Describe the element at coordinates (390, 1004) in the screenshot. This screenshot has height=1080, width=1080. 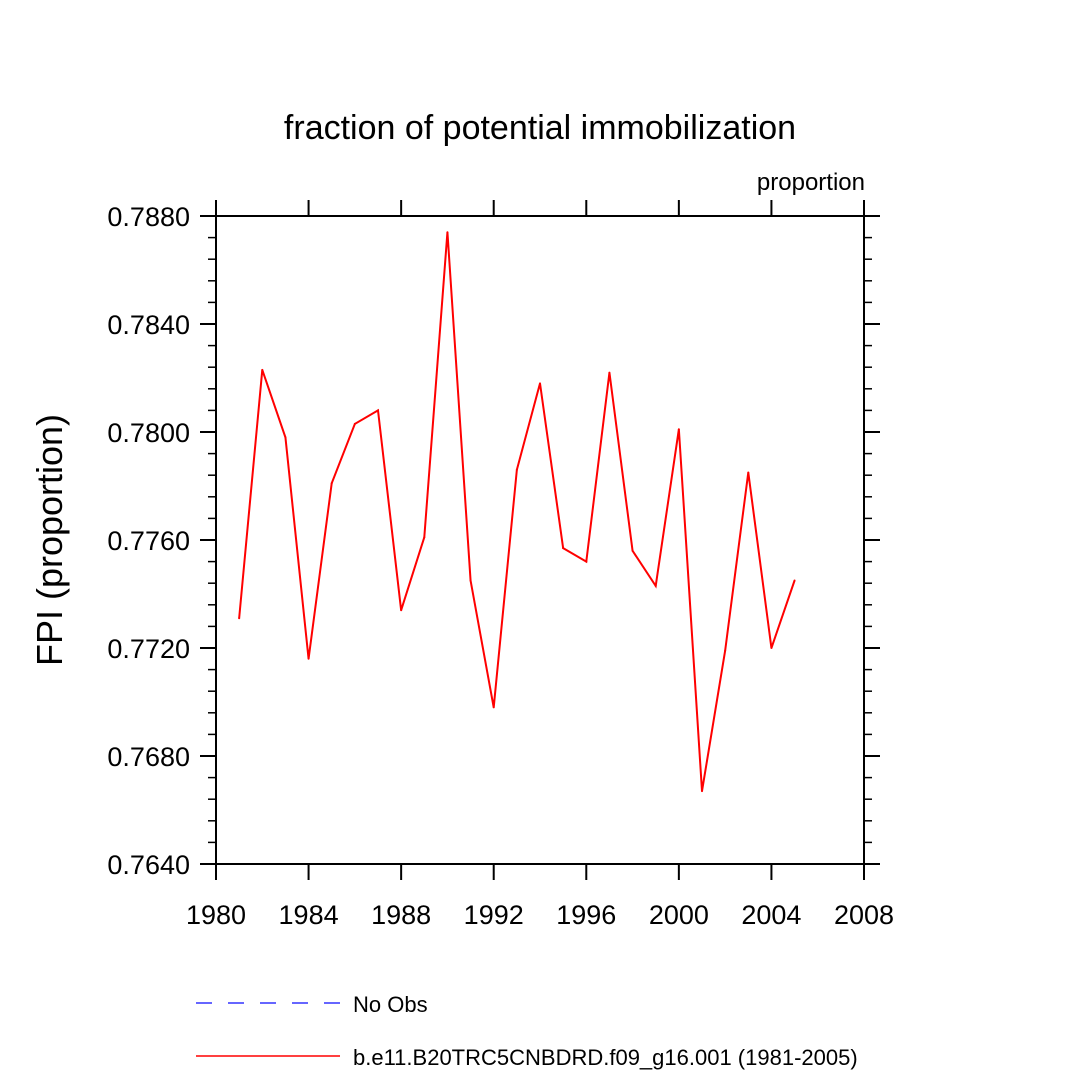
I see `legend-label: No Obs` at that location.